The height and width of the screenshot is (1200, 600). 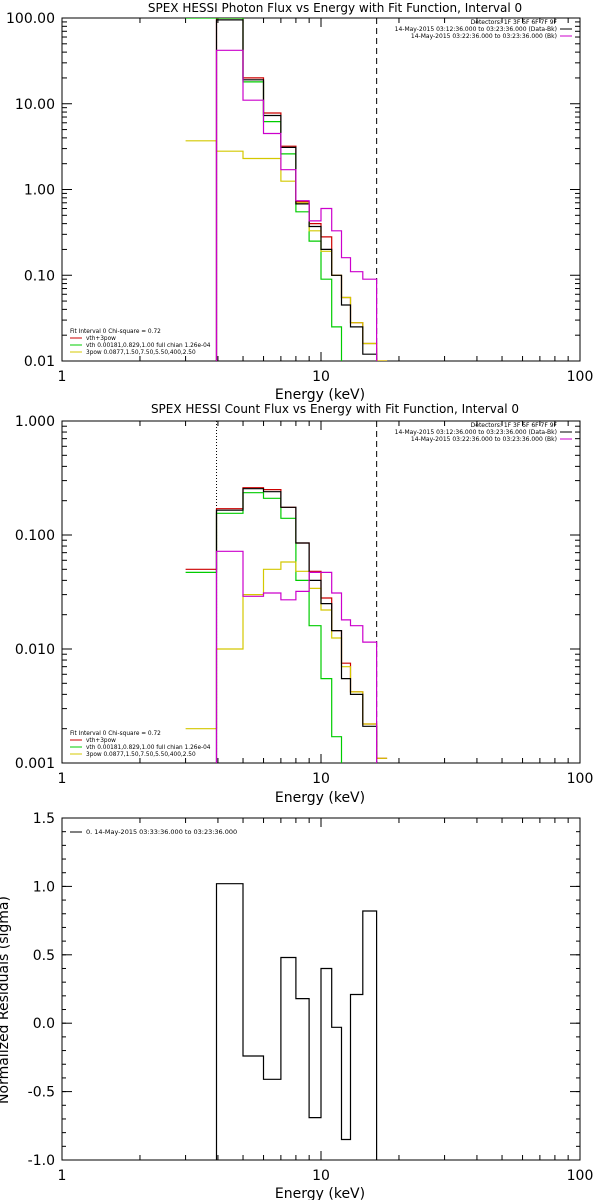 I want to click on photon-legend-bottom-text: Fit Interval 0 Chi-square = 0.72, so click(x=115, y=332).